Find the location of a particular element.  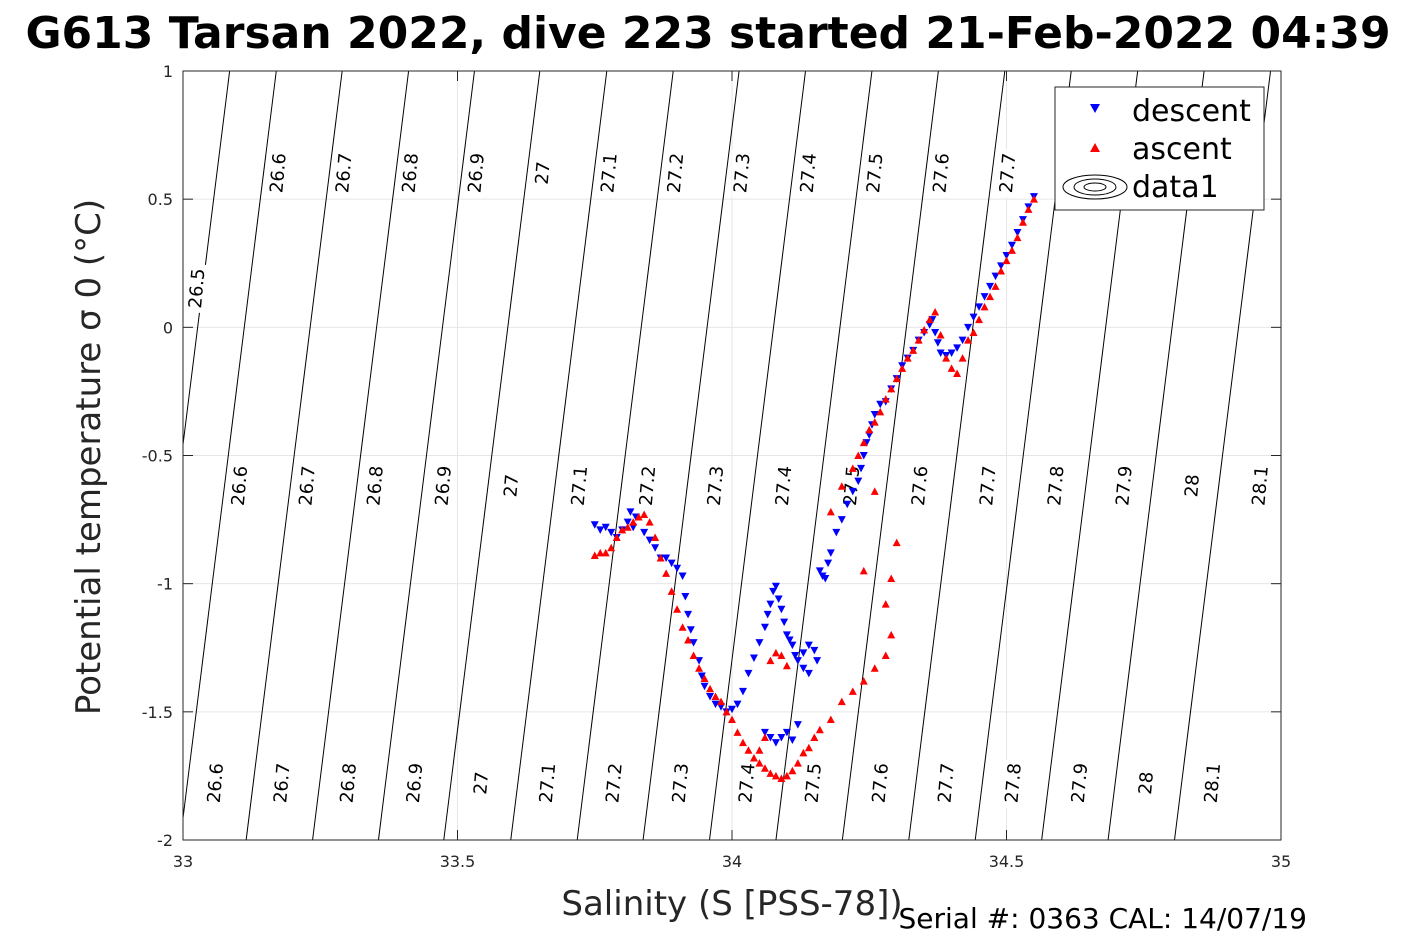

contour-label: 27.2 is located at coordinates (648, 486).